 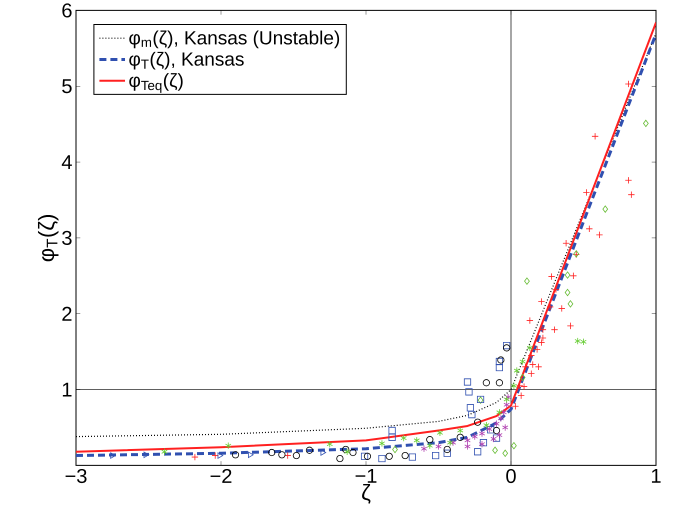 I want to click on x-tick-label: −3, so click(x=76, y=475).